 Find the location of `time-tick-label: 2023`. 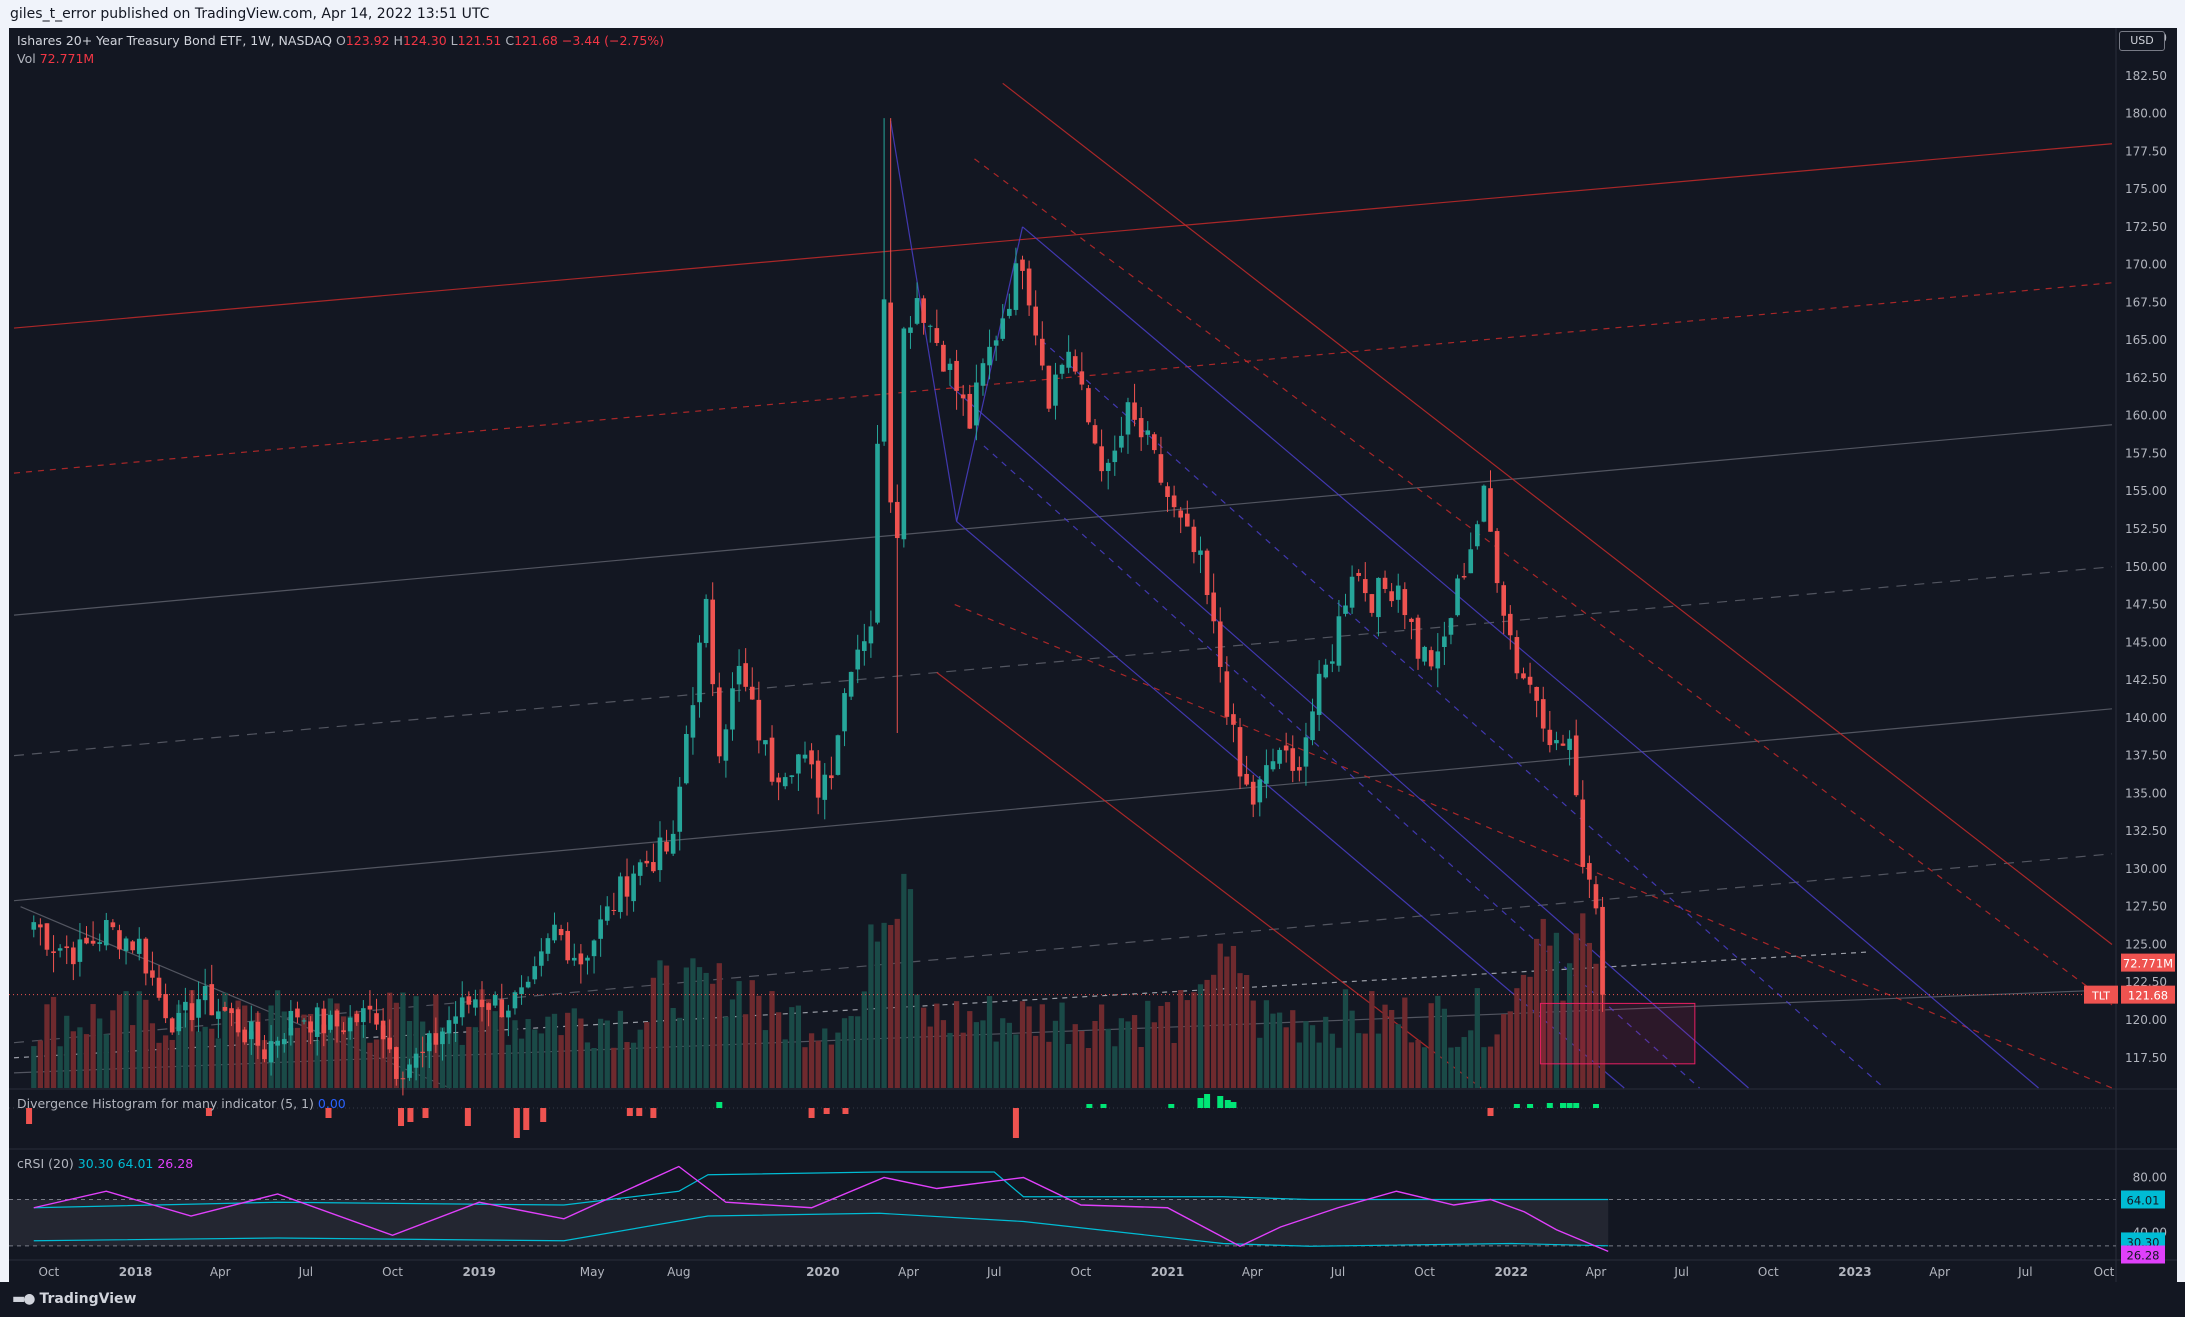

time-tick-label: 2023 is located at coordinates (1854, 1272).